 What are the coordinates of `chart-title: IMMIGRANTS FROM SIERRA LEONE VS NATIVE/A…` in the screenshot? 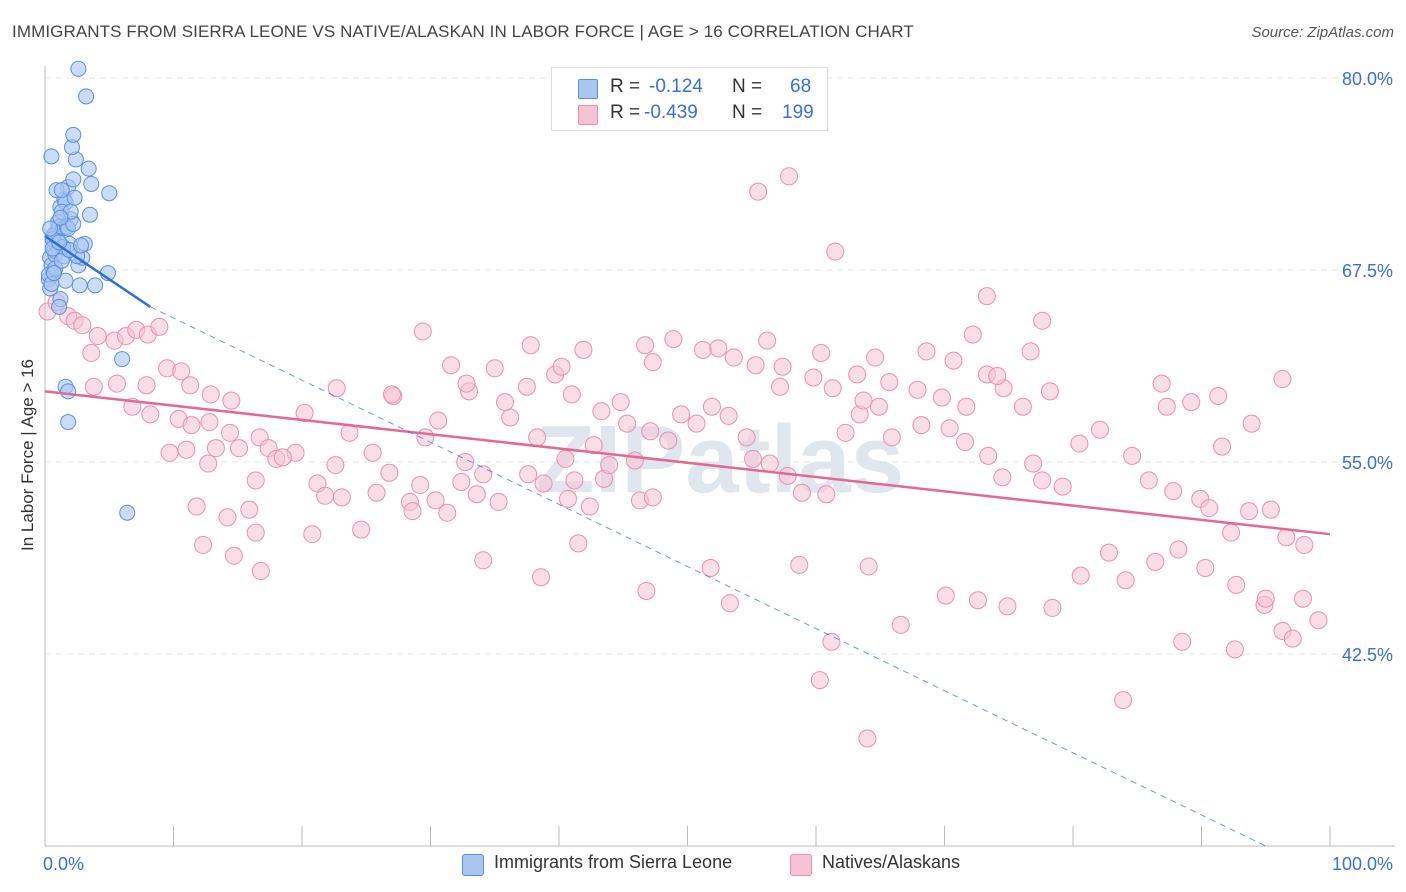 It's located at (463, 31).